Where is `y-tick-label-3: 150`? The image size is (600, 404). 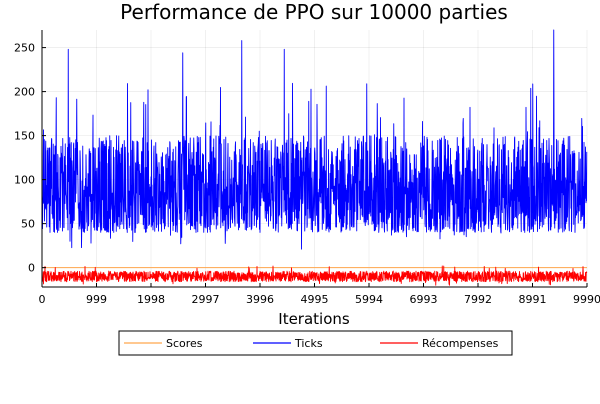 y-tick-label-3: 150 is located at coordinates (24, 136).